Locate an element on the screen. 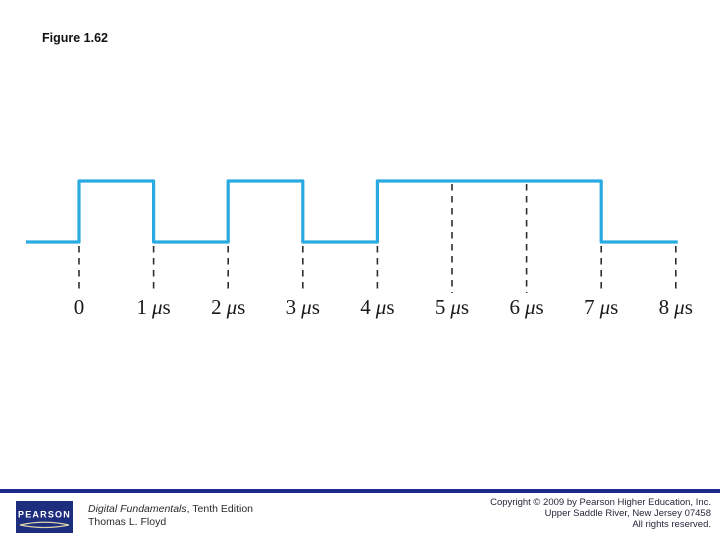 The image size is (720, 540). axis-tick-label: 6 μs is located at coordinates (526, 307).